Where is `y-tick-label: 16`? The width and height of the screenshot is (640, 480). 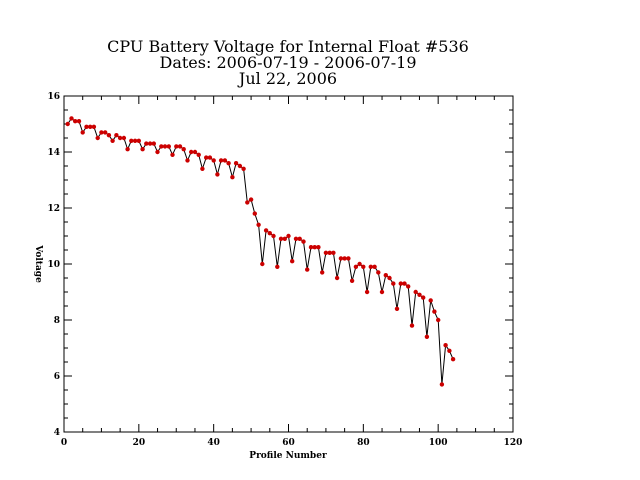 y-tick-label: 16 is located at coordinates (53, 97).